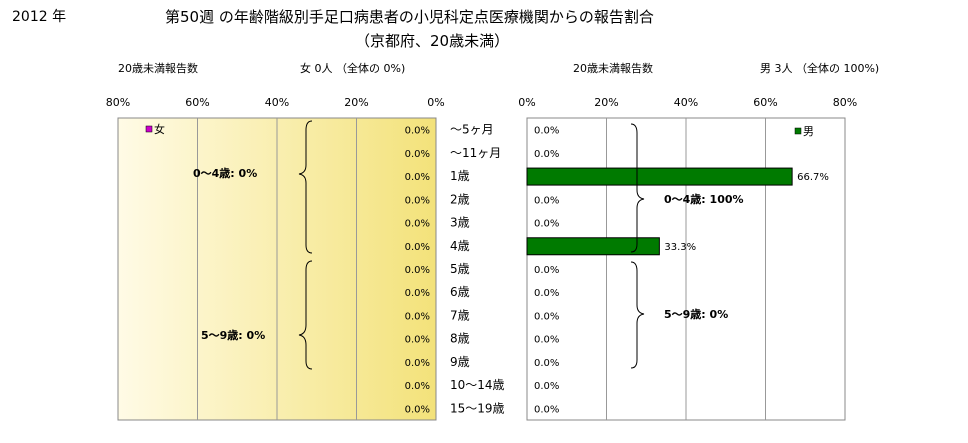  Describe the element at coordinates (798, 131) in the screenshot. I see `male-legend-swatch` at that location.